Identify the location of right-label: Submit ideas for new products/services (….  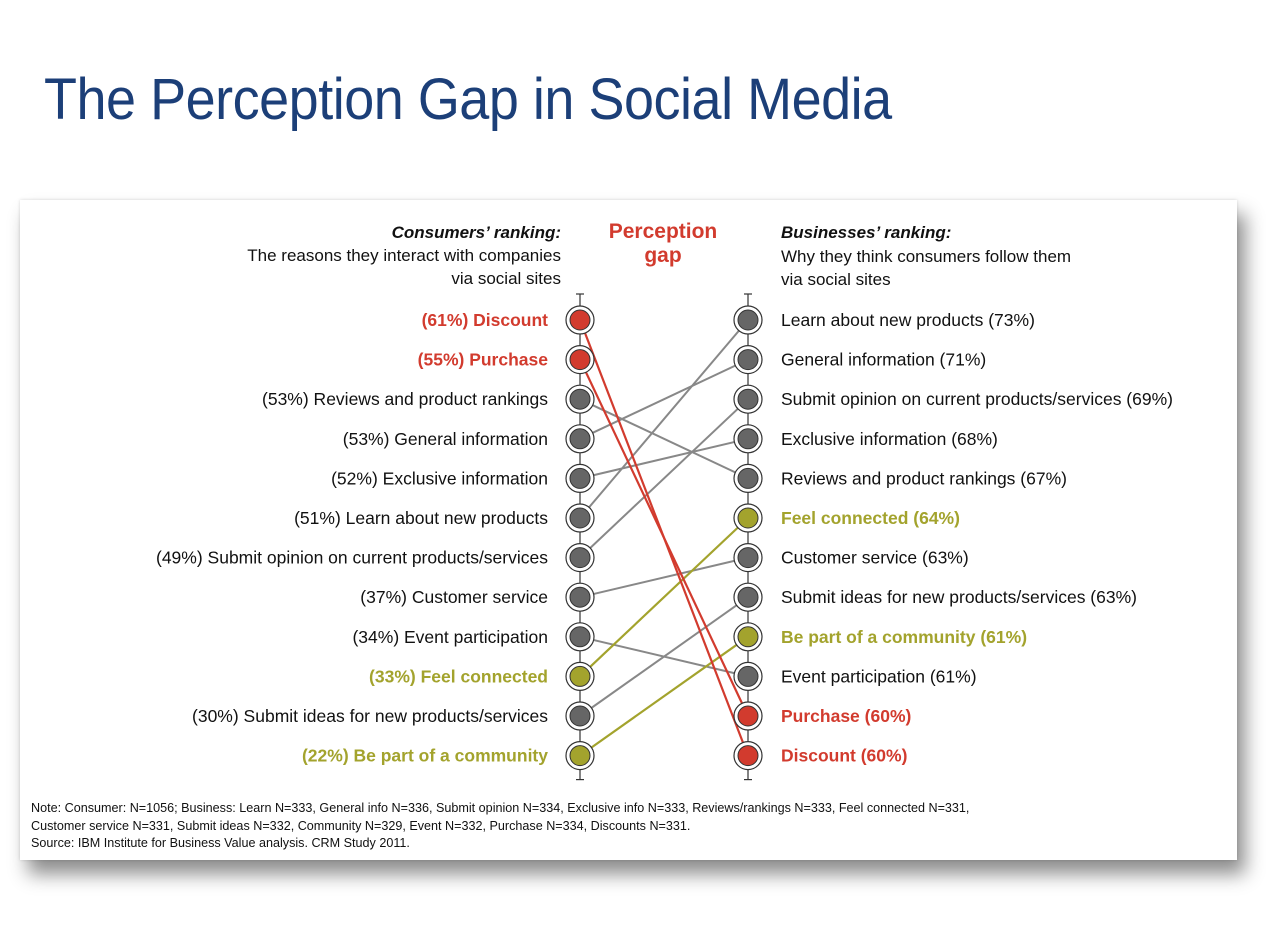
(959, 597).